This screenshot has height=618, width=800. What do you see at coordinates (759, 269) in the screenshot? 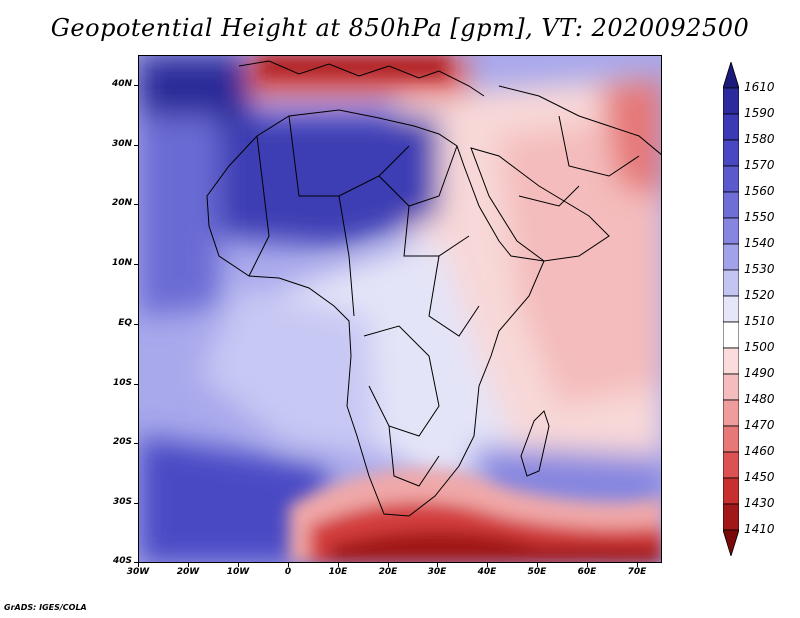
I see `colorbar-level-label: 1530` at bounding box center [759, 269].